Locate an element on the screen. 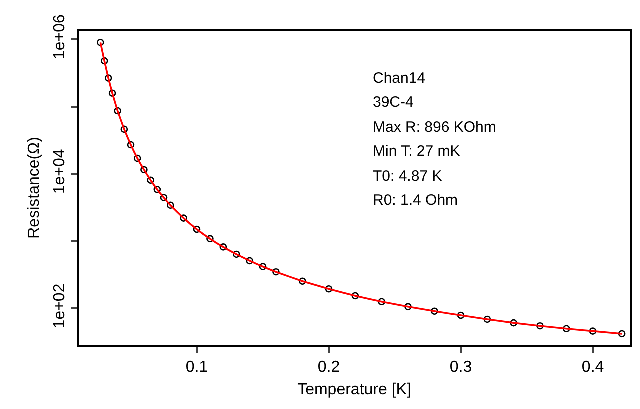 The width and height of the screenshot is (640, 409). annotation: Chan14 is located at coordinates (399, 78).